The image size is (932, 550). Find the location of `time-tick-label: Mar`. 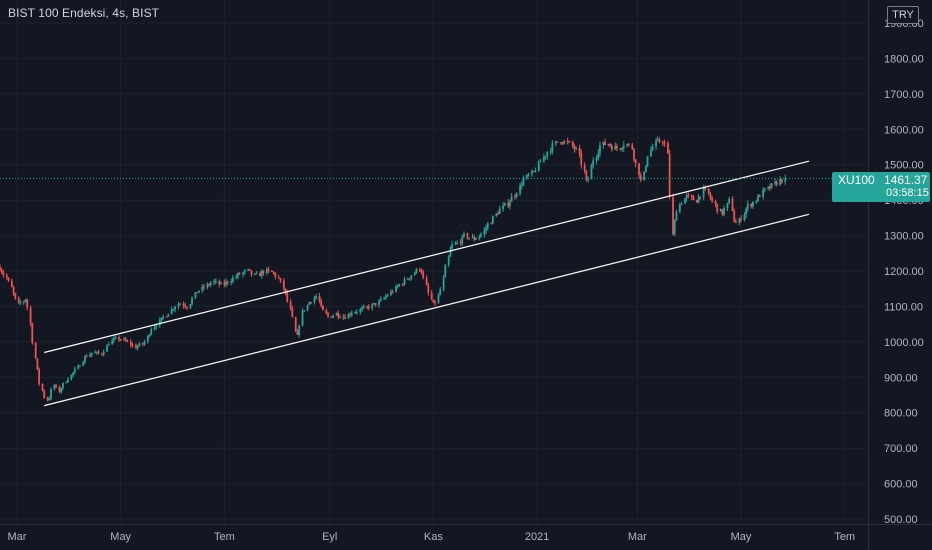

time-tick-label: Mar is located at coordinates (17, 537).